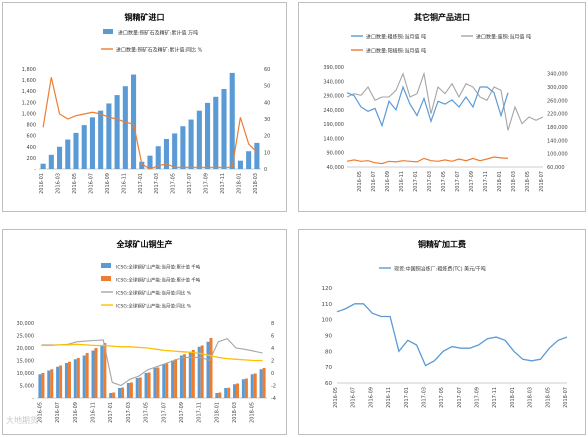  What do you see at coordinates (29, 103) in the screenshot?
I see `y-left-tick-label: 1,200` at bounding box center [29, 103].